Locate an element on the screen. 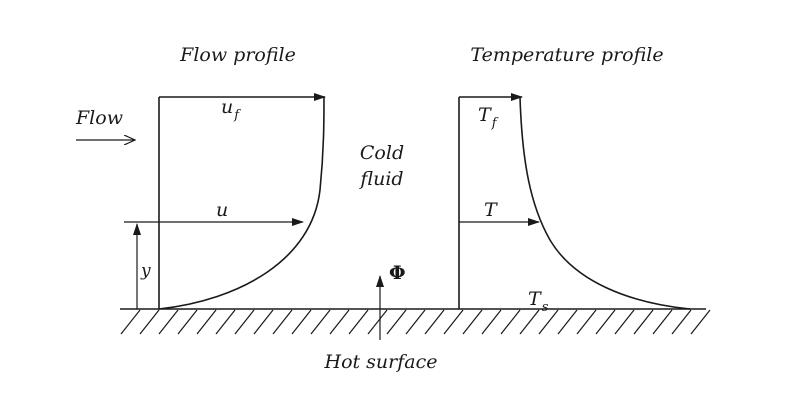  cold-fluid-label-line1: Cold is located at coordinates (382, 153).